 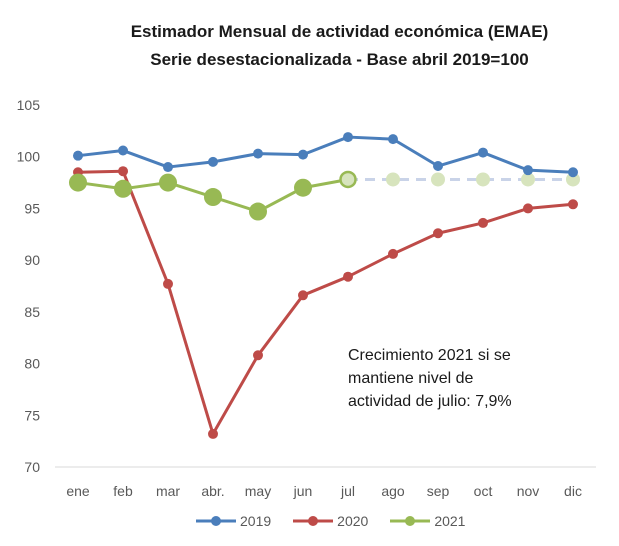 I want to click on legend-item-2020: 2020, so click(x=330, y=521).